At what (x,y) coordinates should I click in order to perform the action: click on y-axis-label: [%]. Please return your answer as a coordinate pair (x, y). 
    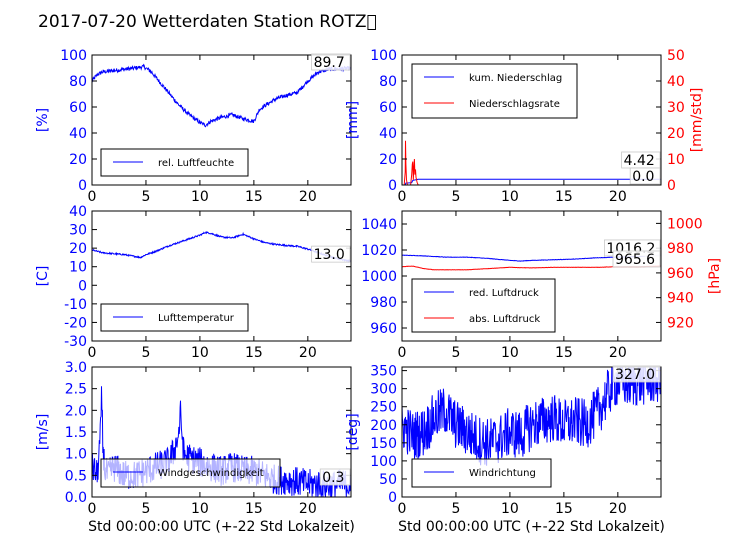
    Looking at the image, I should click on (43, 120).